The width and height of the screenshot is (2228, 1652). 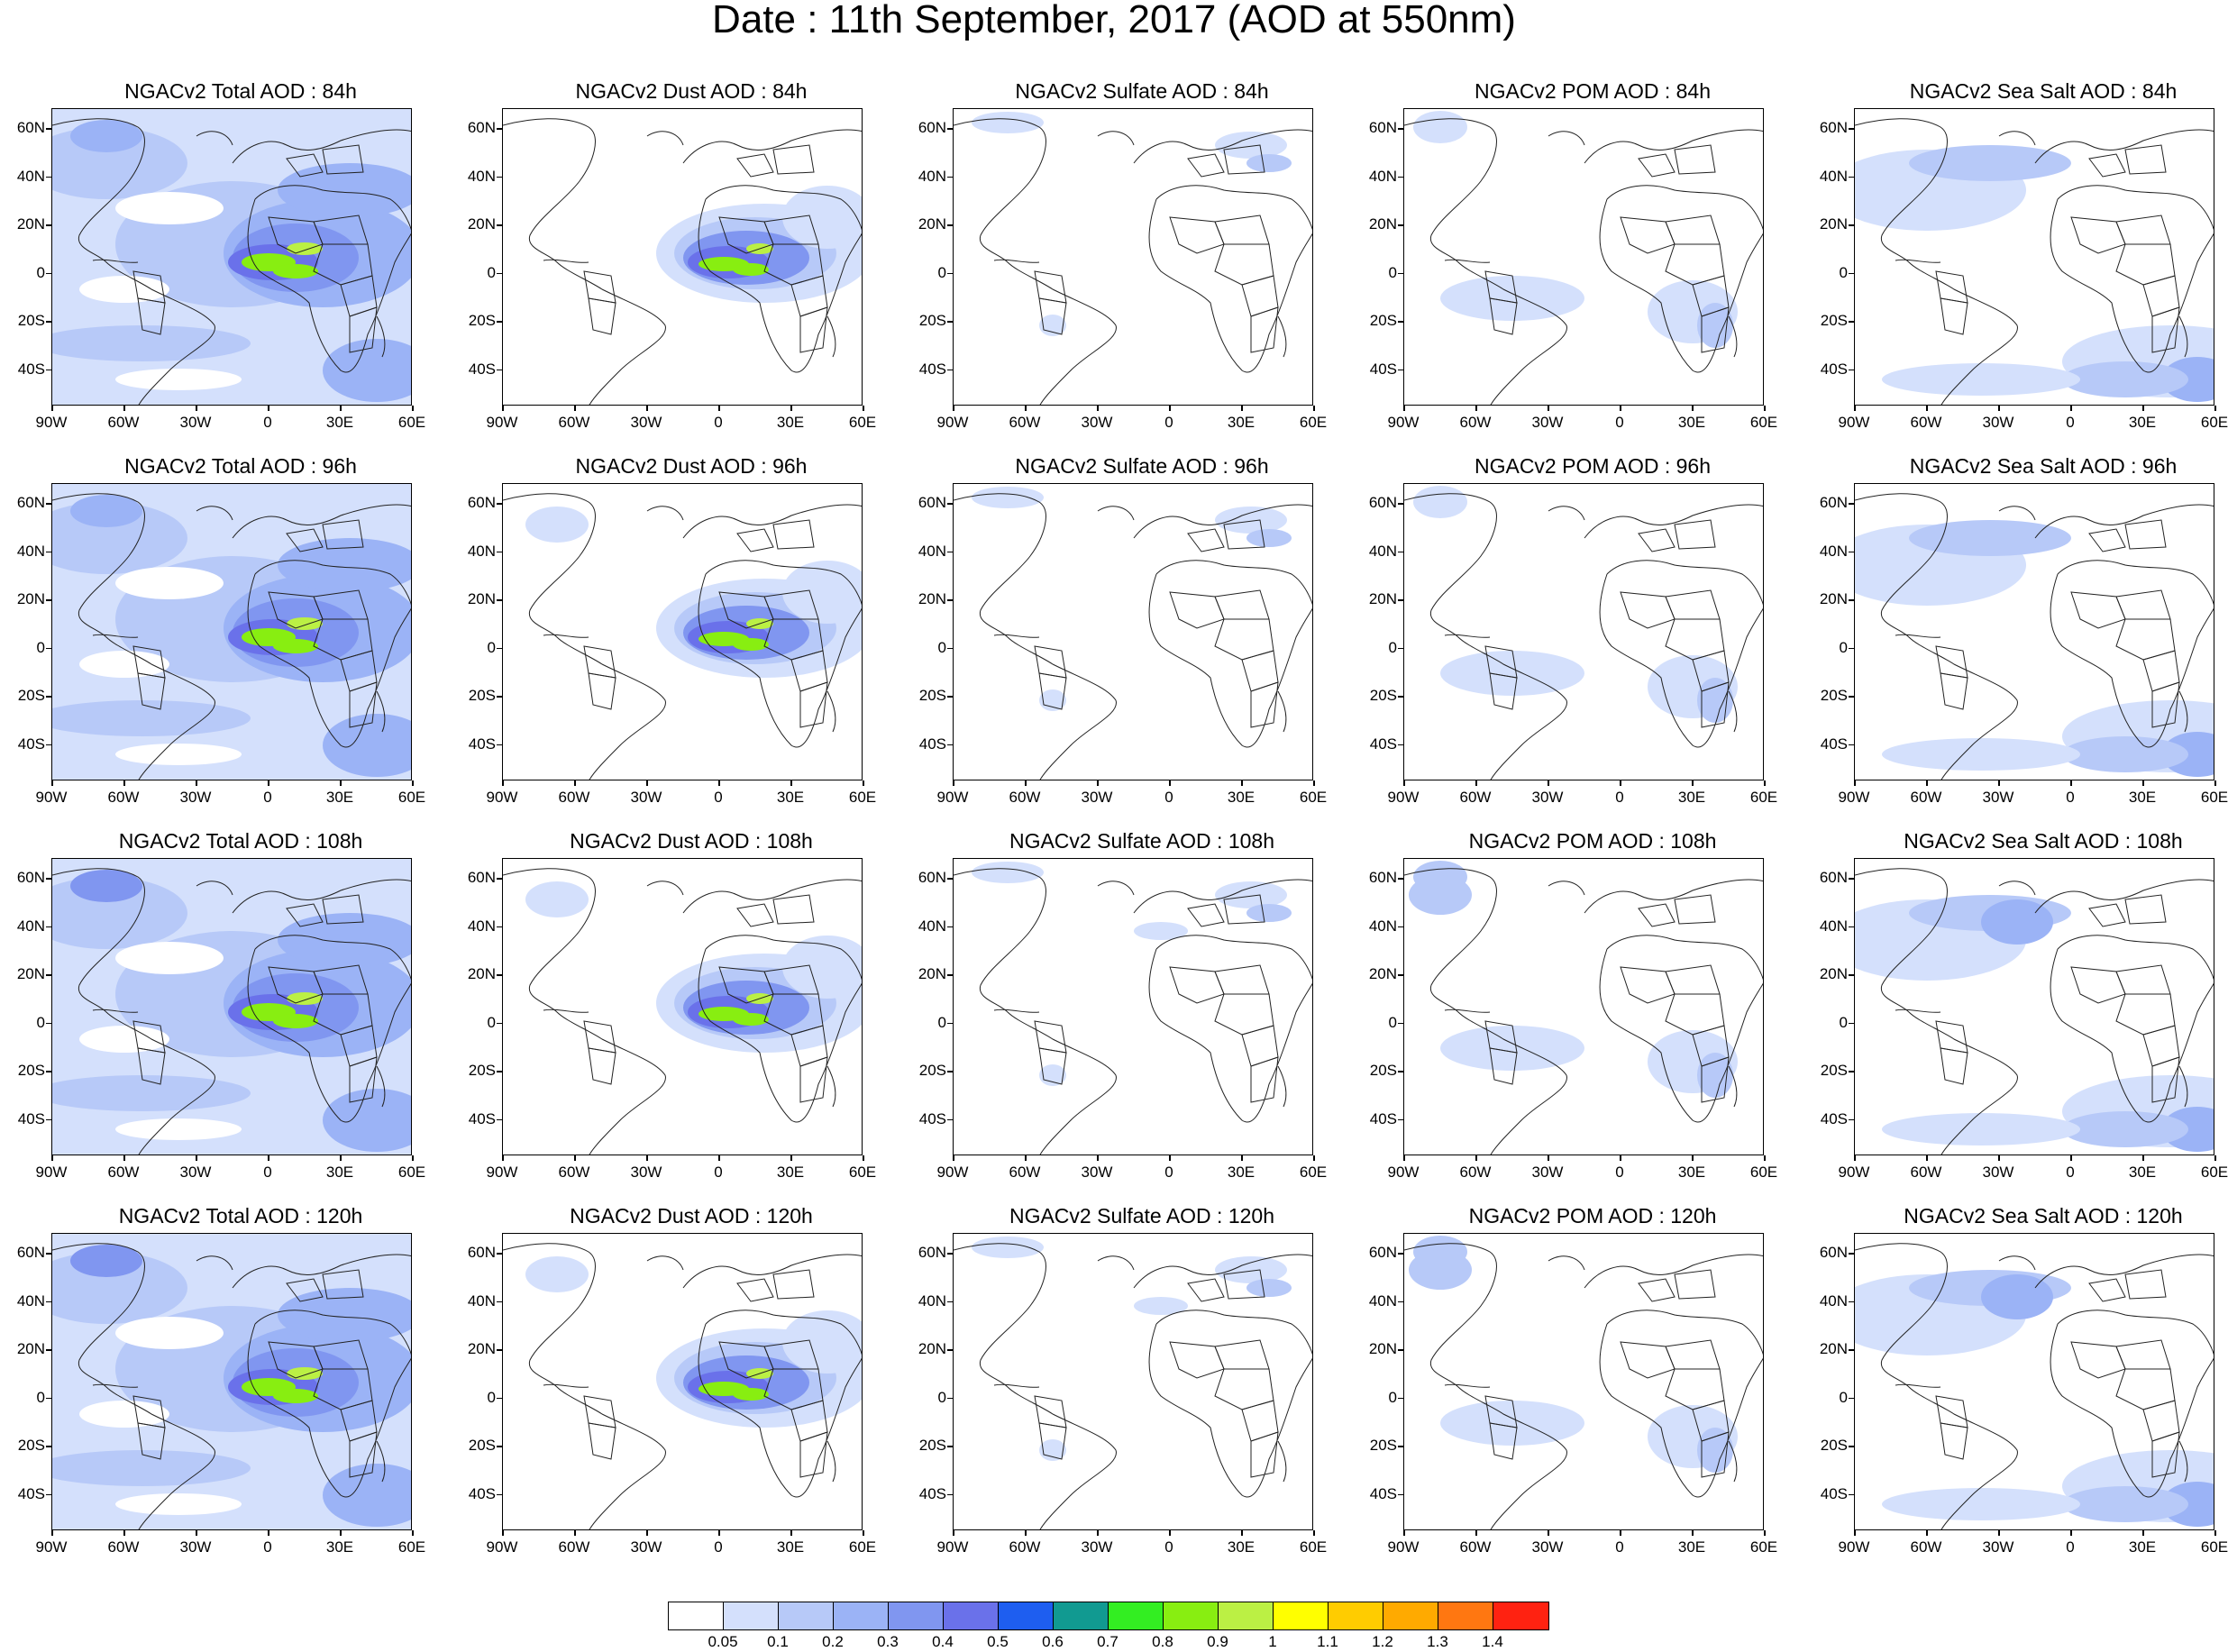 What do you see at coordinates (1142, 1216) in the screenshot?
I see `panel-title: NGACv2 Sulfate AOD : 120h` at bounding box center [1142, 1216].